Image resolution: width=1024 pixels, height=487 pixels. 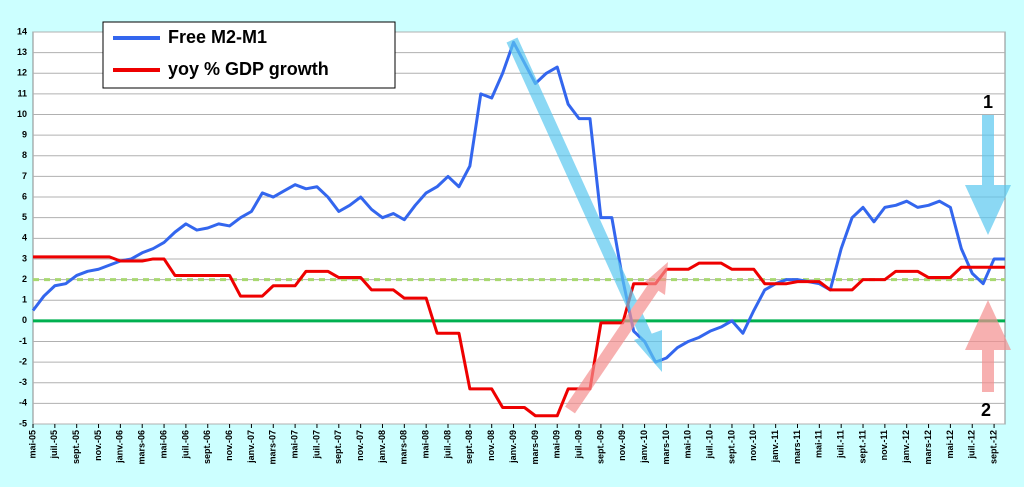 What do you see at coordinates (98, 445) in the screenshot?
I see `x-tick-label: nov.-05` at bounding box center [98, 445].